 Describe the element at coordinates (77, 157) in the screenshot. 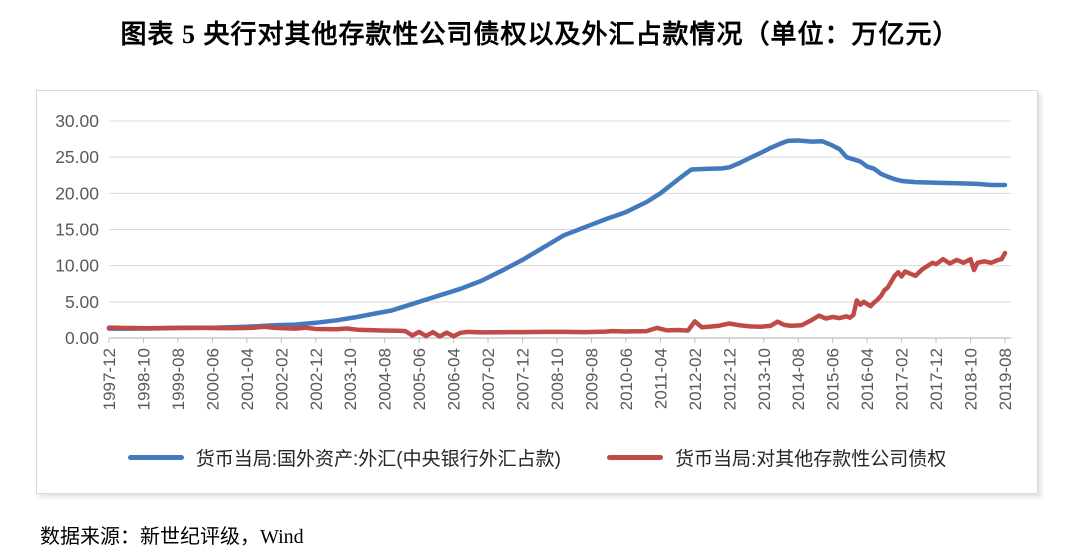

I see `y-axis-label: 25.00` at that location.